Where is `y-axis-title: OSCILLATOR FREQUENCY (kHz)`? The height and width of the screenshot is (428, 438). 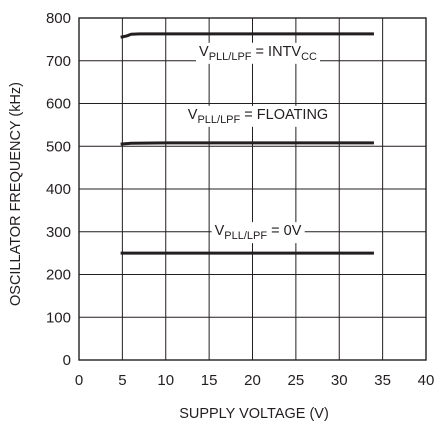 y-axis-title: OSCILLATOR FREQUENCY (kHz) is located at coordinates (16, 194).